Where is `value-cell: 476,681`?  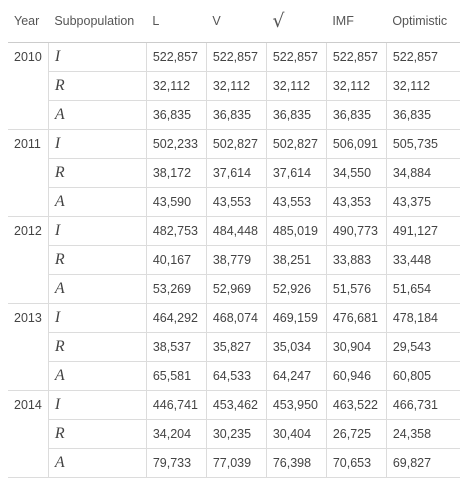 value-cell: 476,681 is located at coordinates (356, 318).